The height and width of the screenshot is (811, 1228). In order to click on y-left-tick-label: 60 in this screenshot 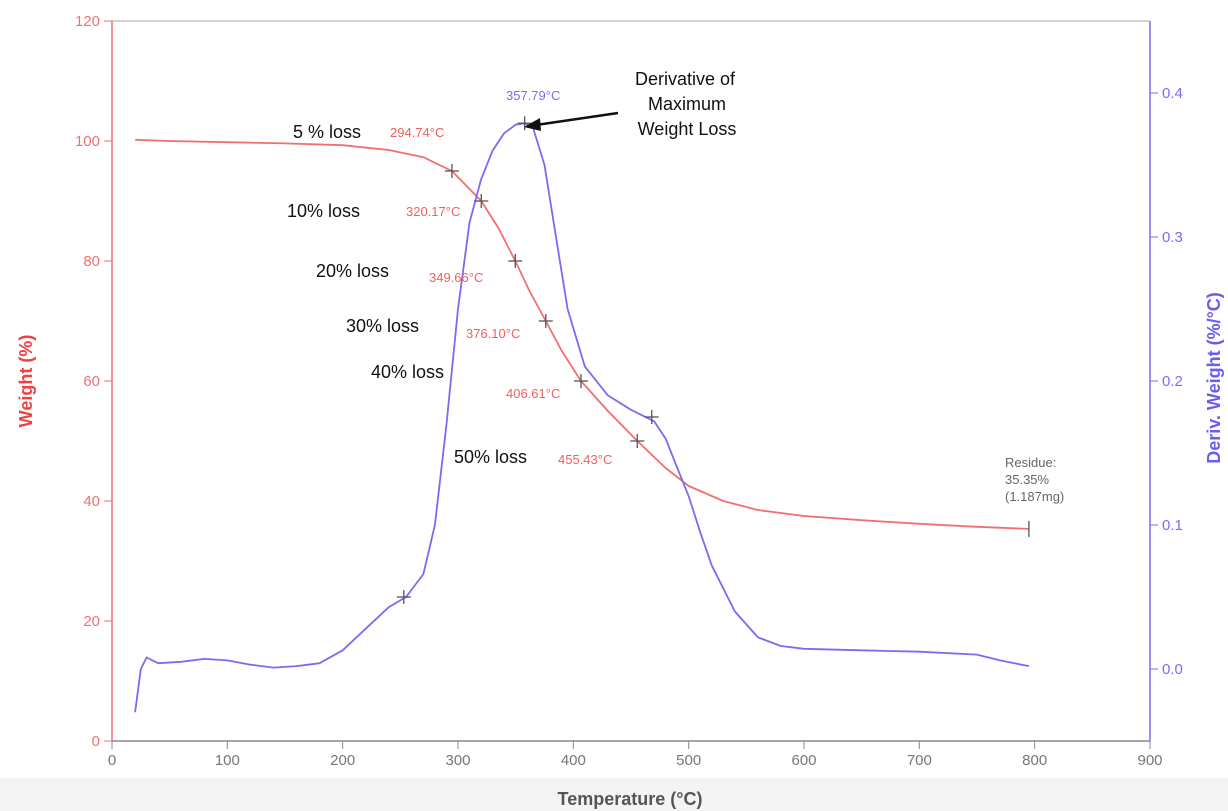, I will do `click(91, 381)`.